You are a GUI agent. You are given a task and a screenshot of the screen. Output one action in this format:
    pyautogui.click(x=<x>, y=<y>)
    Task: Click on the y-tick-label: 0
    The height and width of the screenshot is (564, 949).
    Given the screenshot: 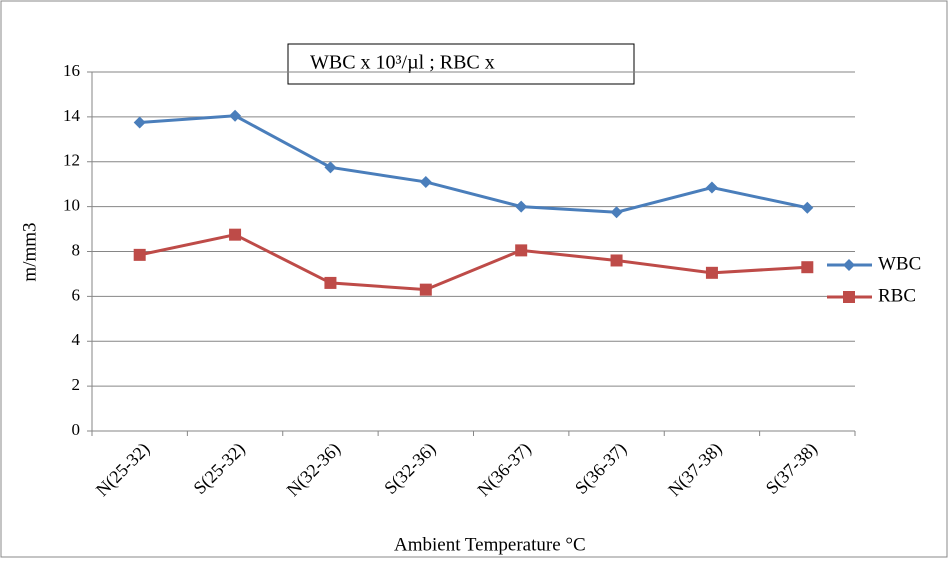 What is the action you would take?
    pyautogui.click(x=76, y=429)
    